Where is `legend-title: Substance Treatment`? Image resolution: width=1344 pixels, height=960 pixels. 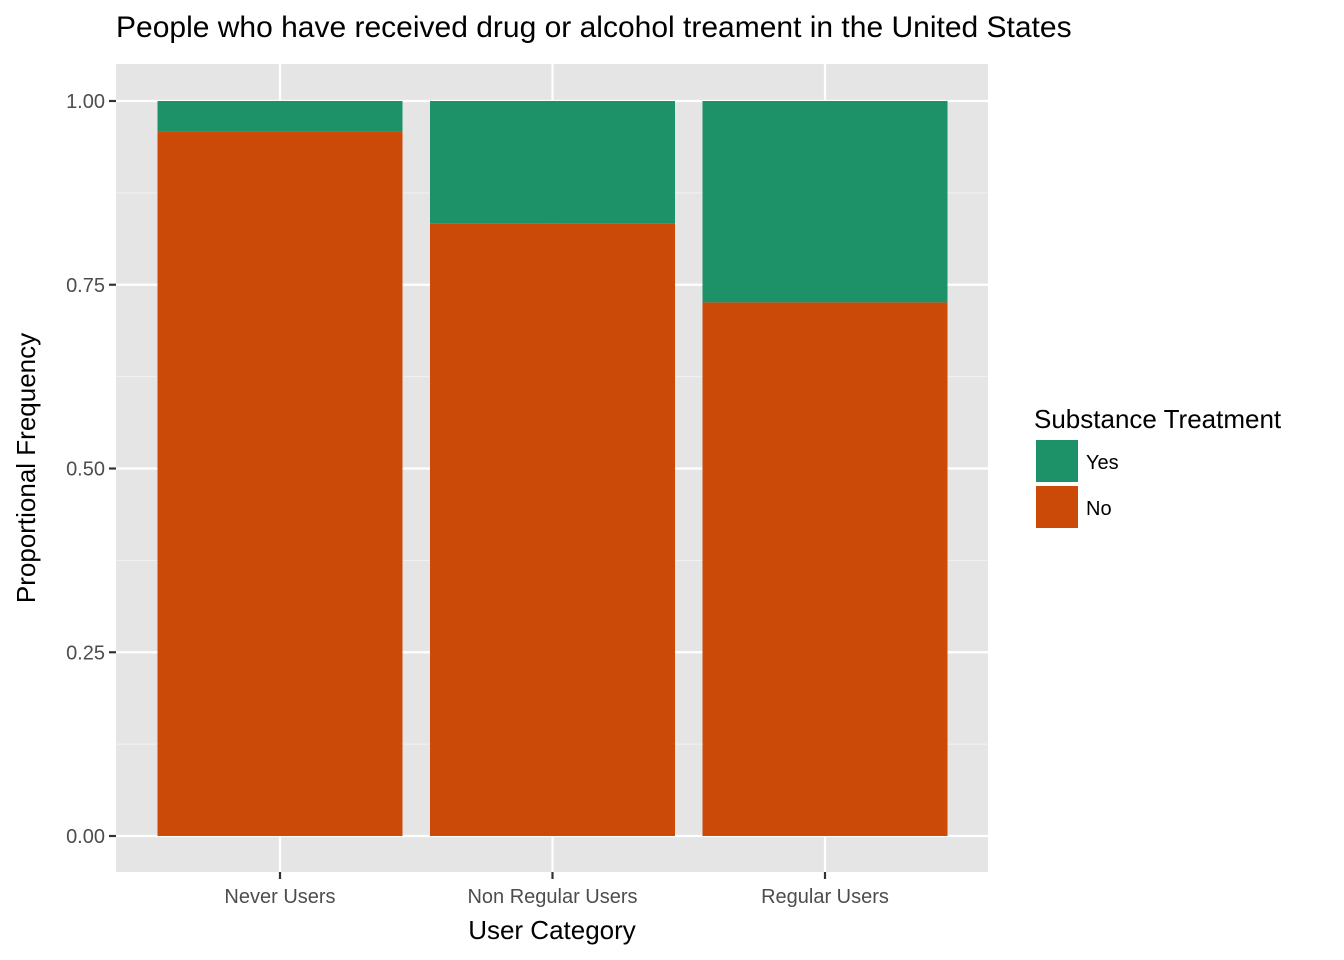
legend-title: Substance Treatment is located at coordinates (1158, 419).